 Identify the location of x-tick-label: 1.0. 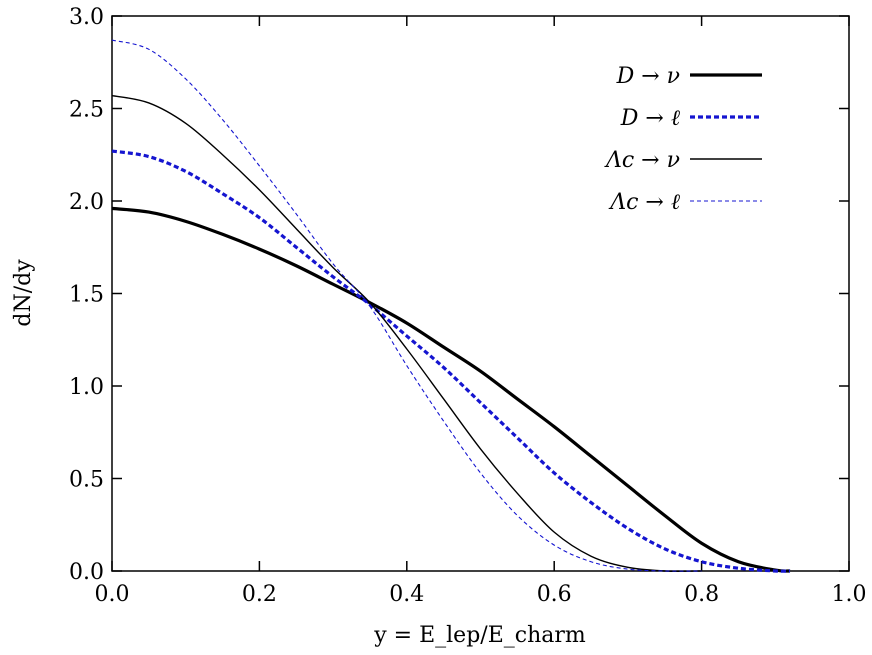
(849, 594).